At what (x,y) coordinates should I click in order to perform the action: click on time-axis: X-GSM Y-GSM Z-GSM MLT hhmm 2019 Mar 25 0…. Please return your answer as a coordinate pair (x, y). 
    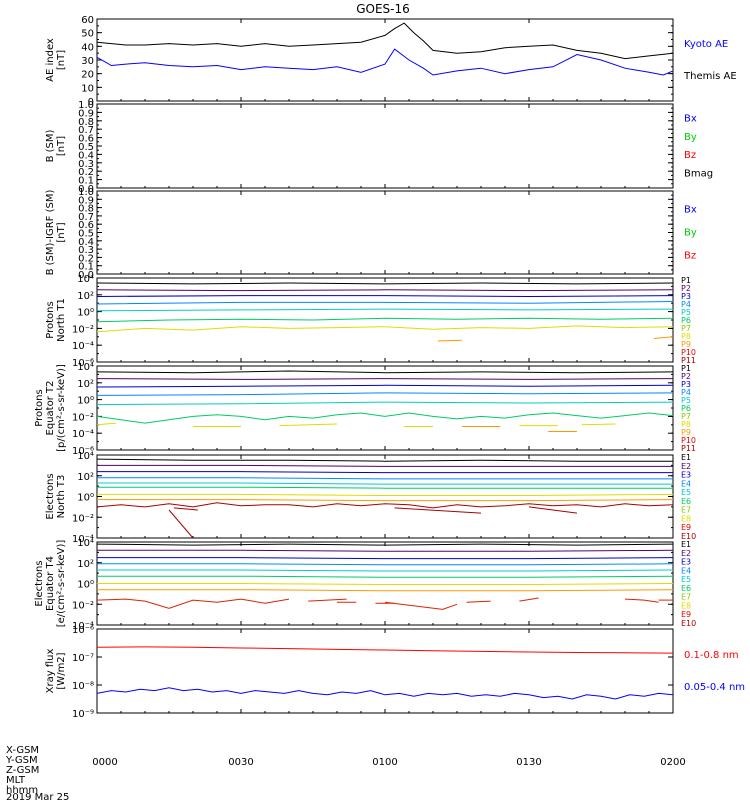
    Looking at the image, I should click on (345, 772).